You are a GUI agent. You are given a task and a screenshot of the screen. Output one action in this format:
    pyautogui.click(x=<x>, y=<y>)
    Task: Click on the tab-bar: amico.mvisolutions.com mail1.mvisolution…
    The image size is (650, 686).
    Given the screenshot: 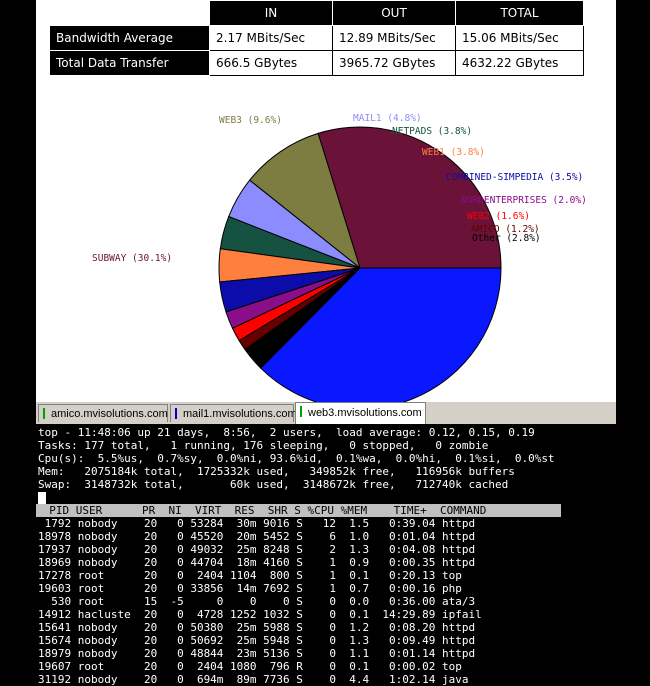 What is the action you would take?
    pyautogui.click(x=326, y=413)
    